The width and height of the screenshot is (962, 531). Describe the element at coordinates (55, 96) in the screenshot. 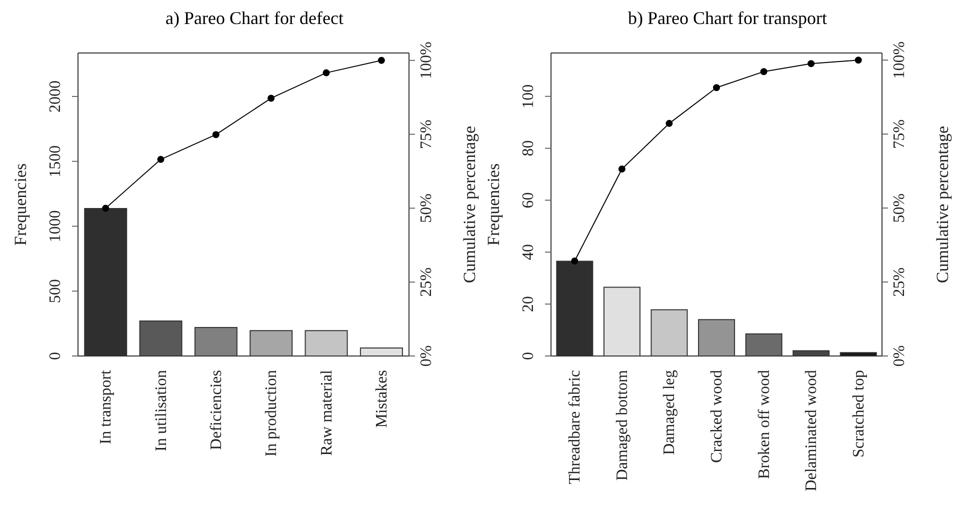

I see `y-tick-label: 2000` at that location.